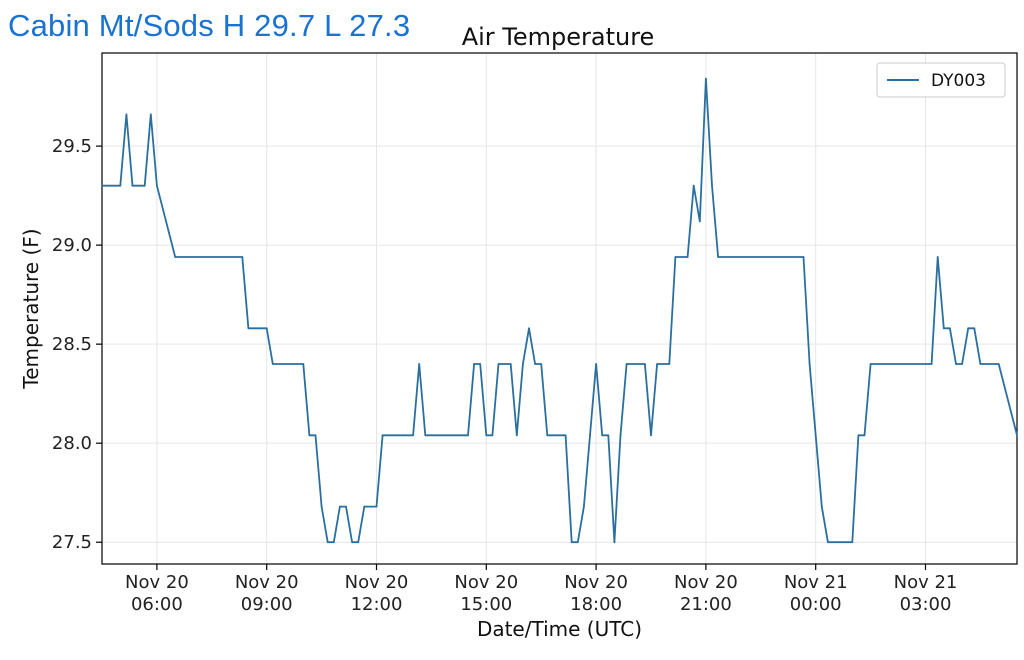 The width and height of the screenshot is (1024, 660). I want to click on chart-title: Air Temperature, so click(558, 37).